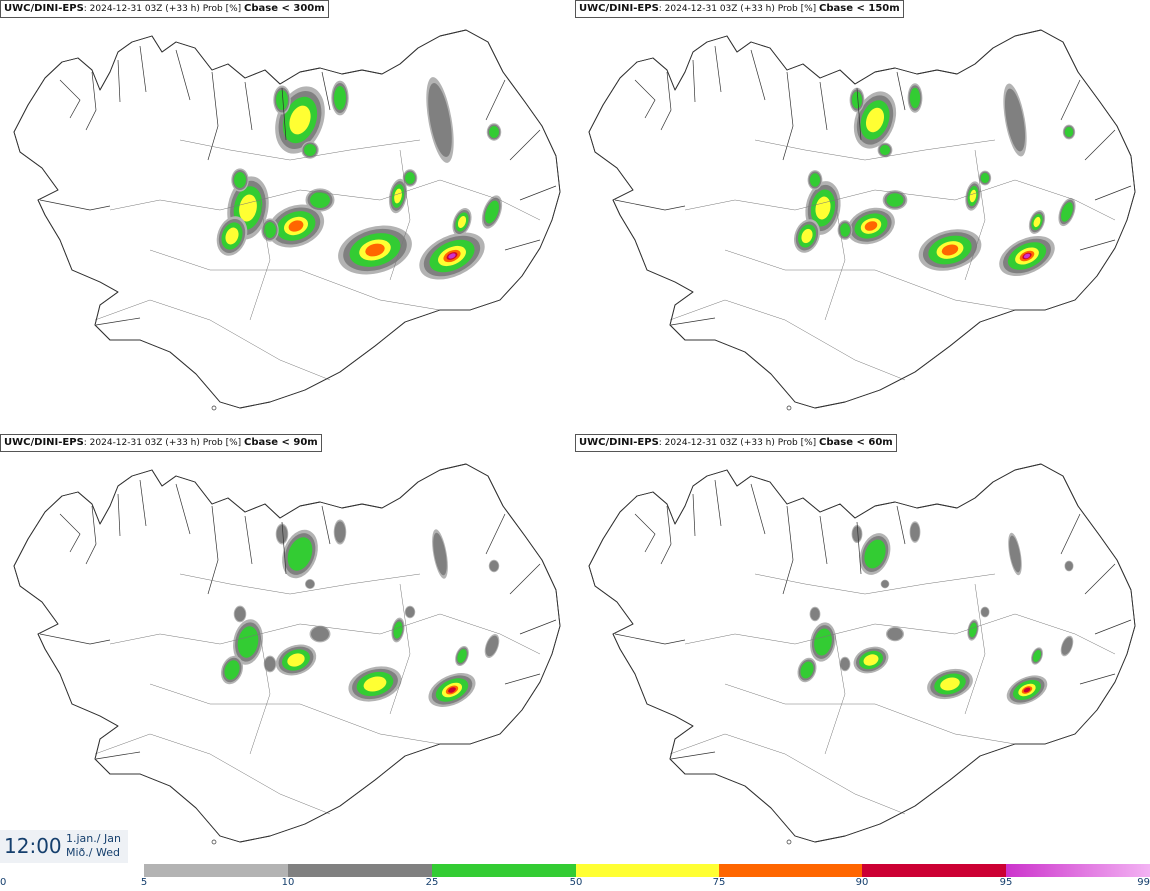  What do you see at coordinates (432, 882) in the screenshot?
I see `legend-tick: 25` at bounding box center [432, 882].